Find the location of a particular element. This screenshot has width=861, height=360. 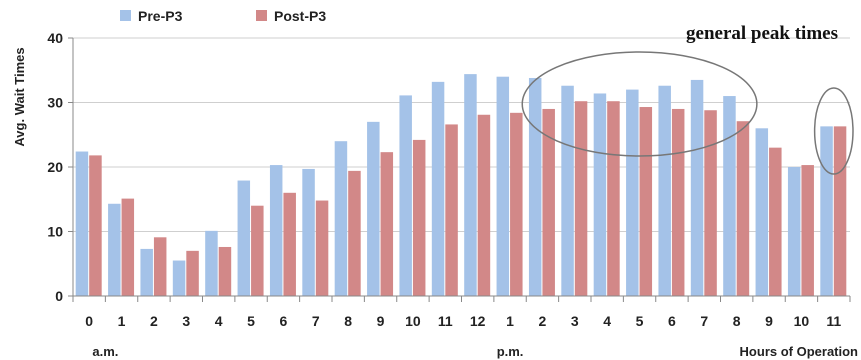

y-tick-label: 20 is located at coordinates (55, 167).